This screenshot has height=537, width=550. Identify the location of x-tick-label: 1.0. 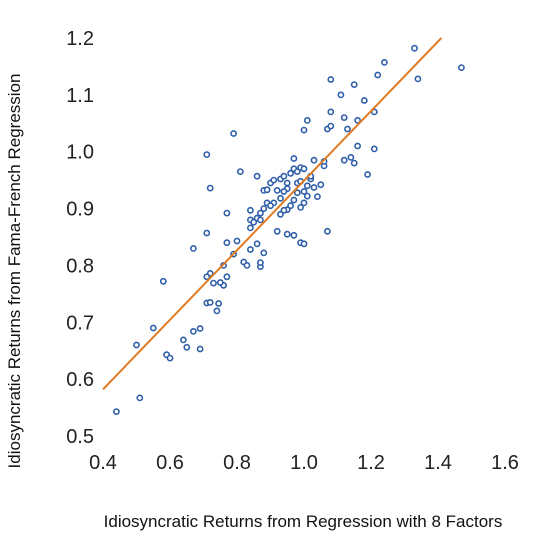
(304, 463).